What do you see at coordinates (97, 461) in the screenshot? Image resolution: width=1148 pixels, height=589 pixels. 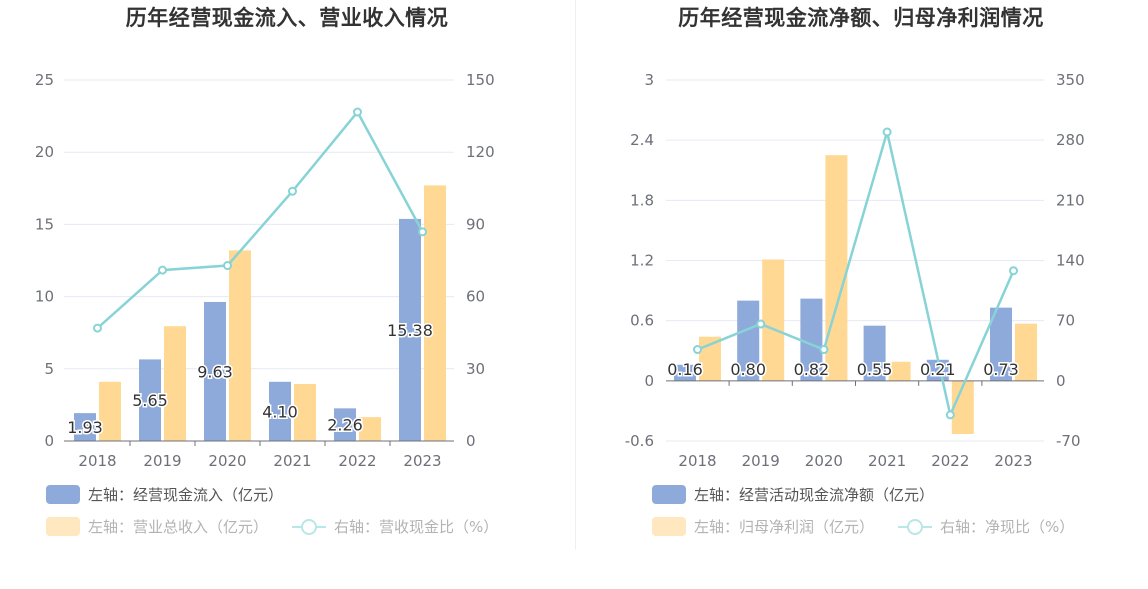 I see `x-axis-tick-label: 2018` at bounding box center [97, 461].